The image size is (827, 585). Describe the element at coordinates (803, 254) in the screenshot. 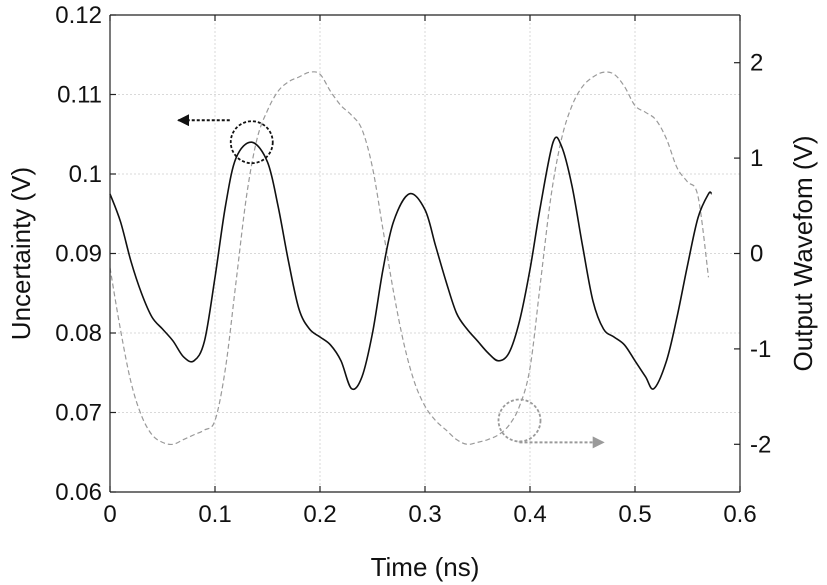

I see `y-axis-right-label: Output Wavefom (V)` at that location.